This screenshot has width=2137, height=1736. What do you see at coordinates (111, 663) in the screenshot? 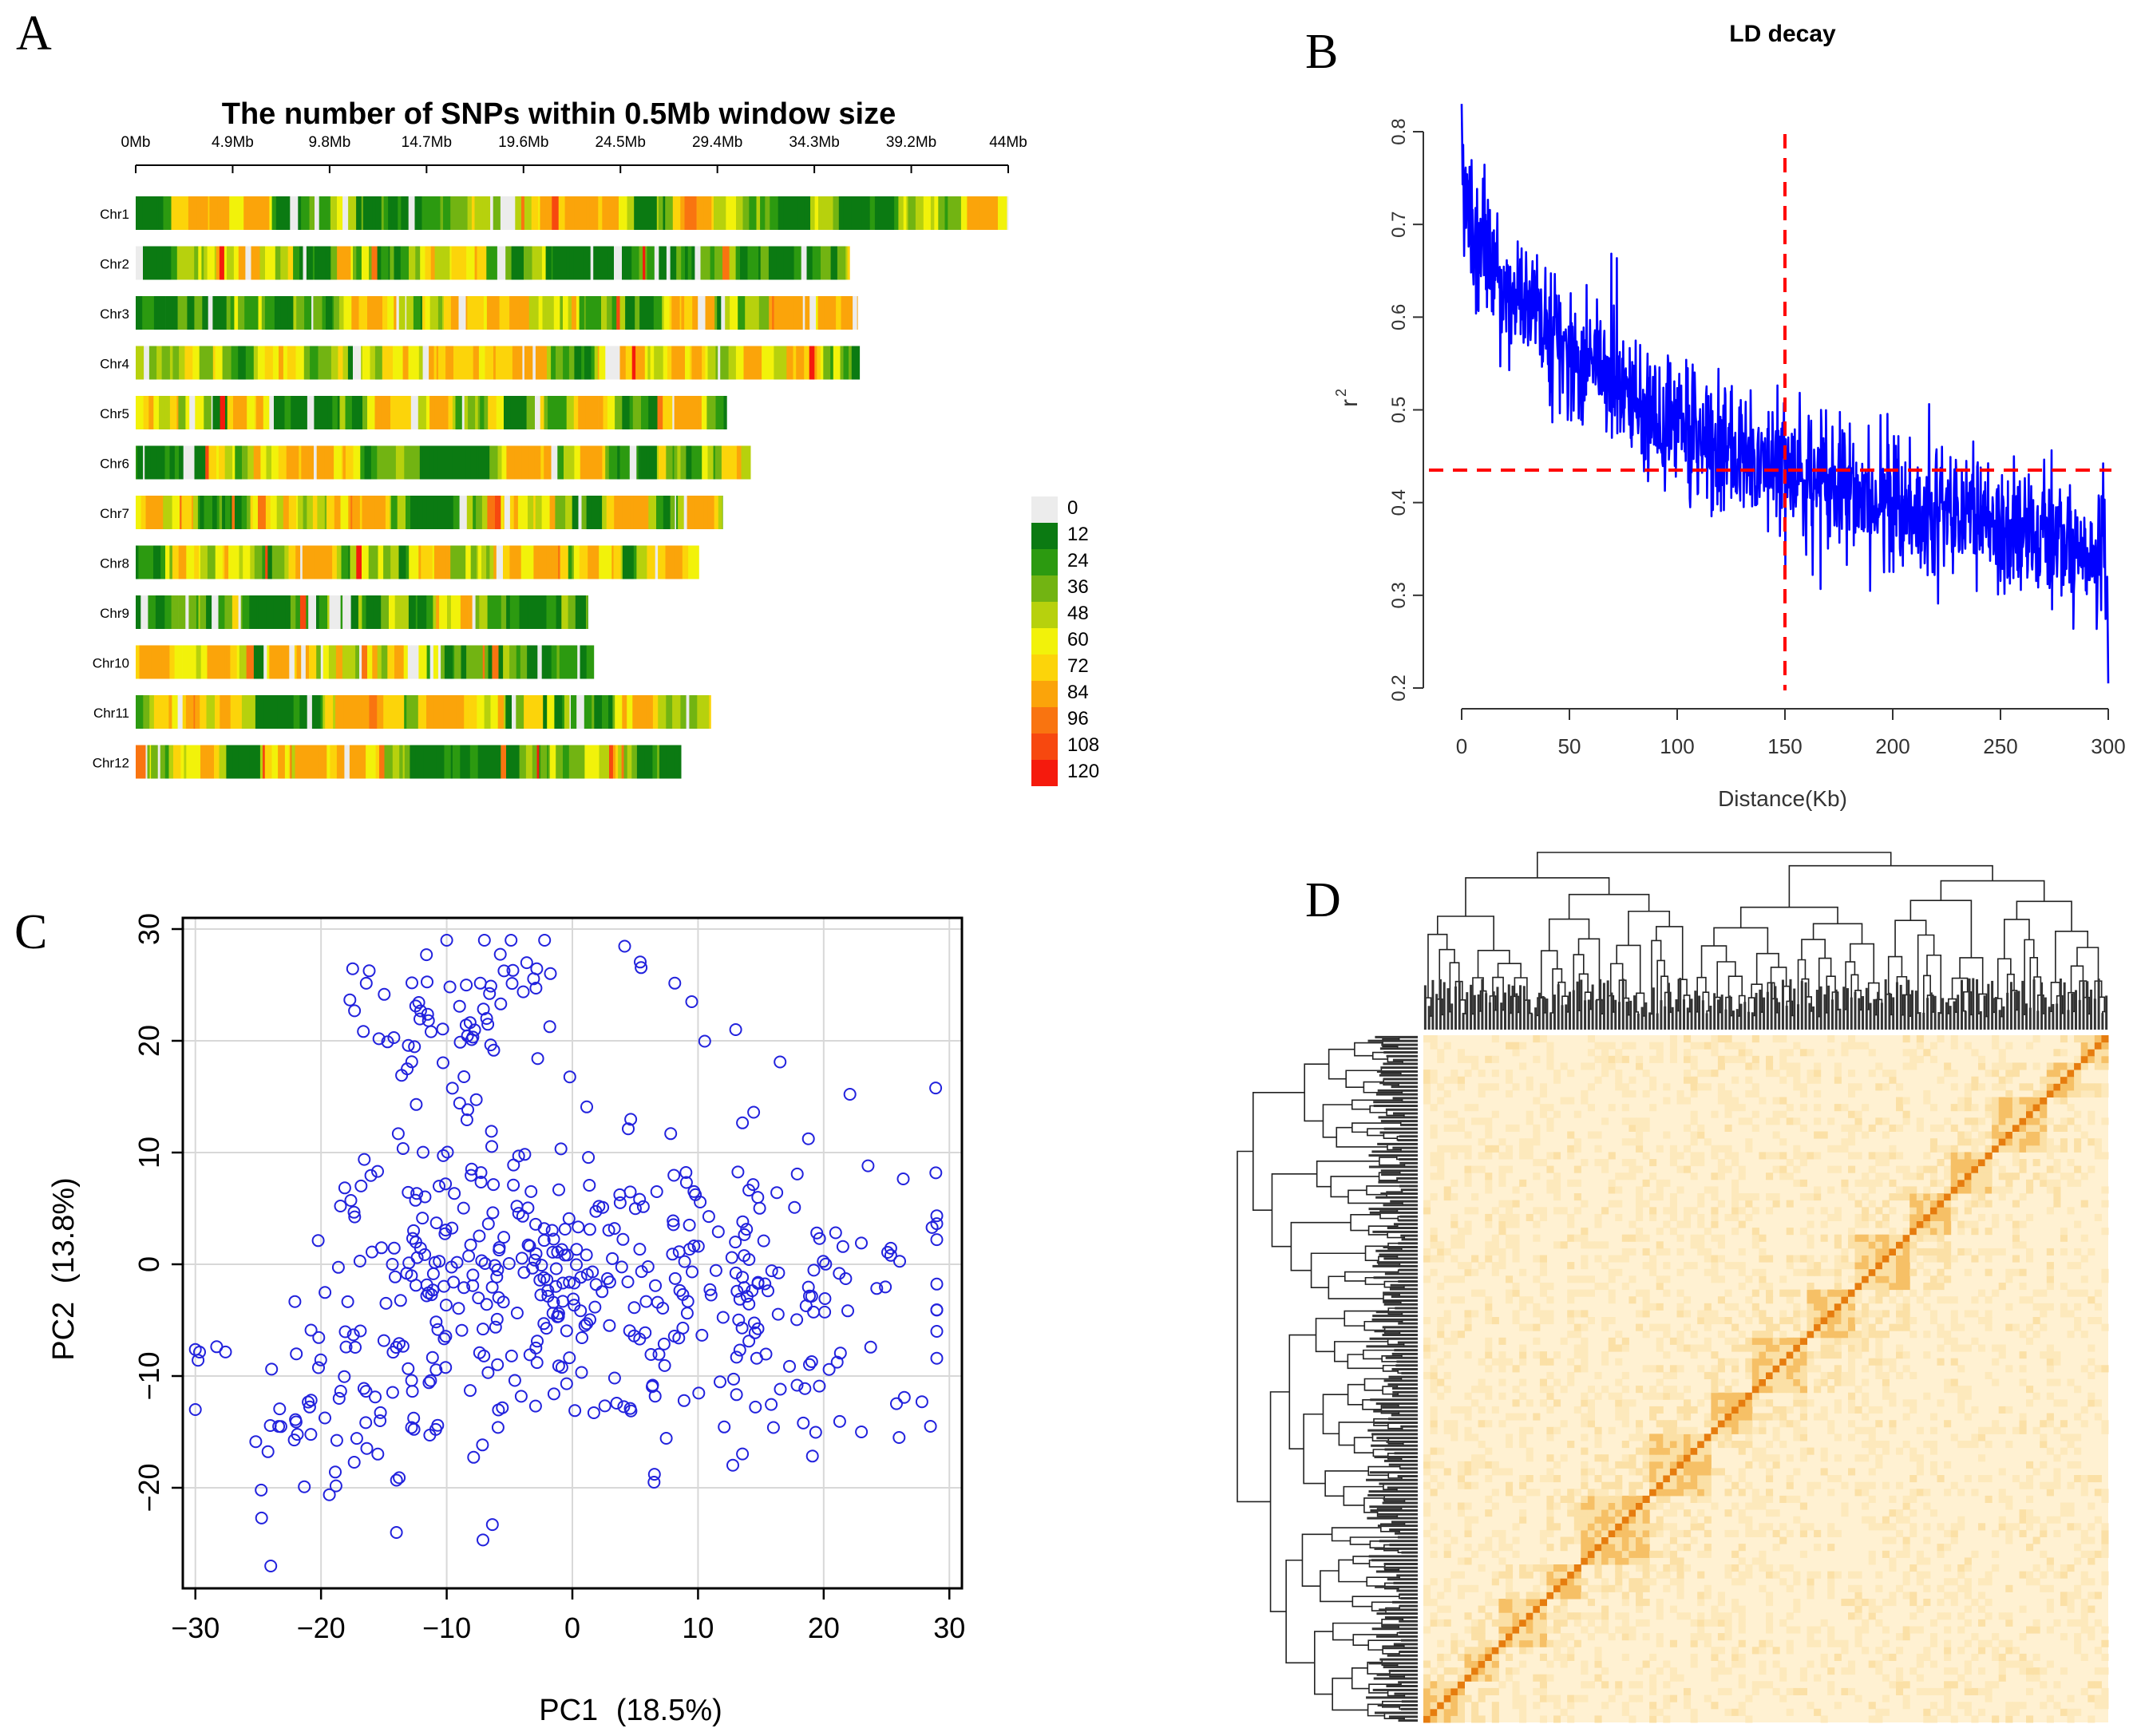
I see `chromosome-label: Chr10` at bounding box center [111, 663].